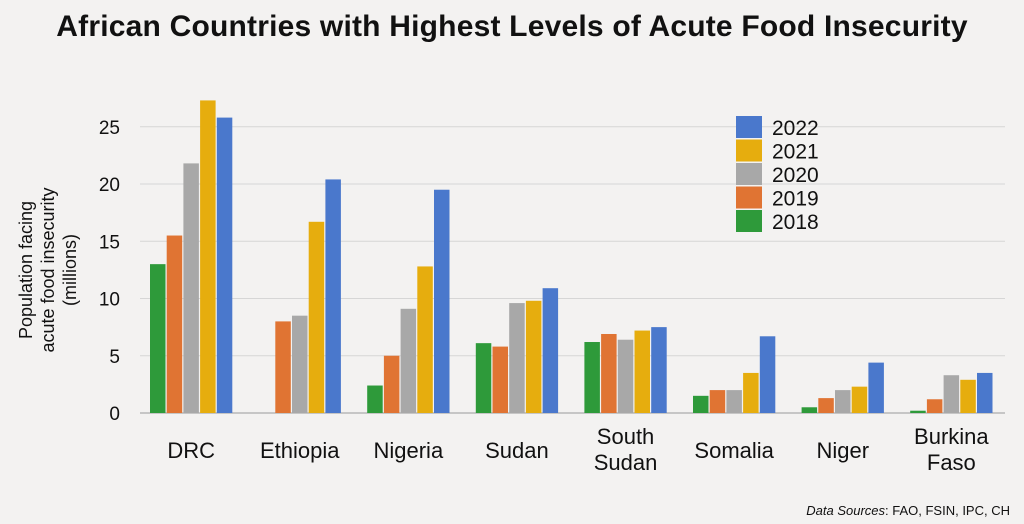  Describe the element at coordinates (408, 450) in the screenshot. I see `x-category-label: Nigeria` at that location.